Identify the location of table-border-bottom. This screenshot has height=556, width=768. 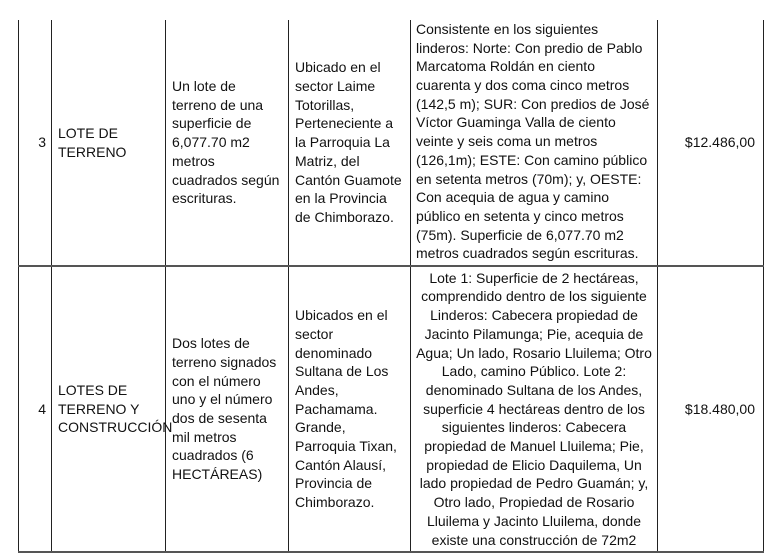
(391, 552).